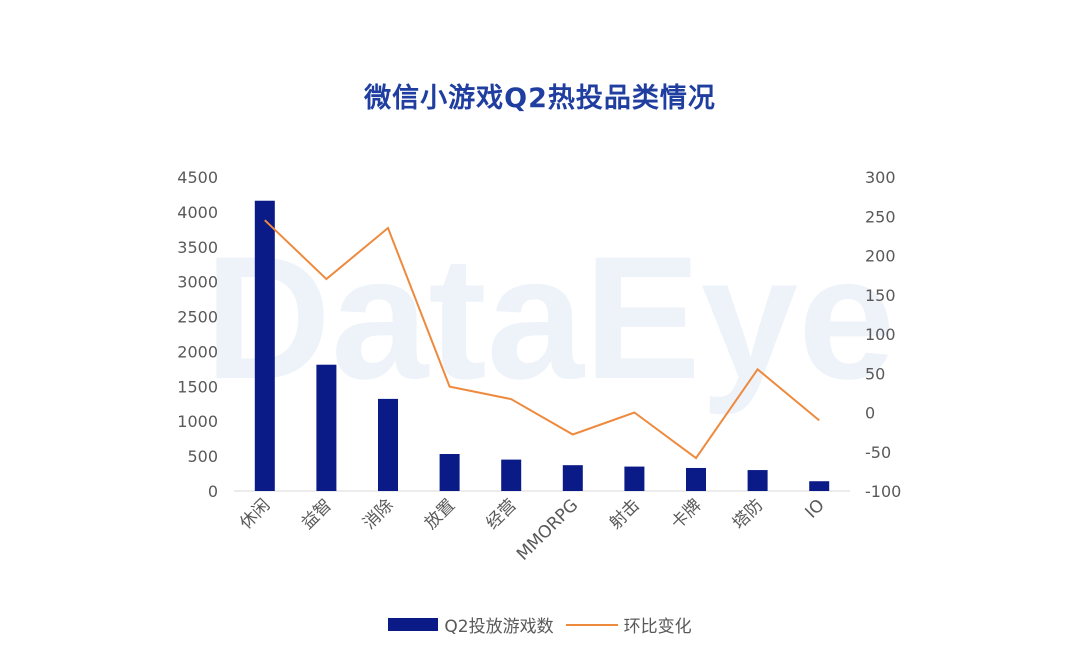  Describe the element at coordinates (197, 212) in the screenshot. I see `y-left-tick-8: 4000` at that location.